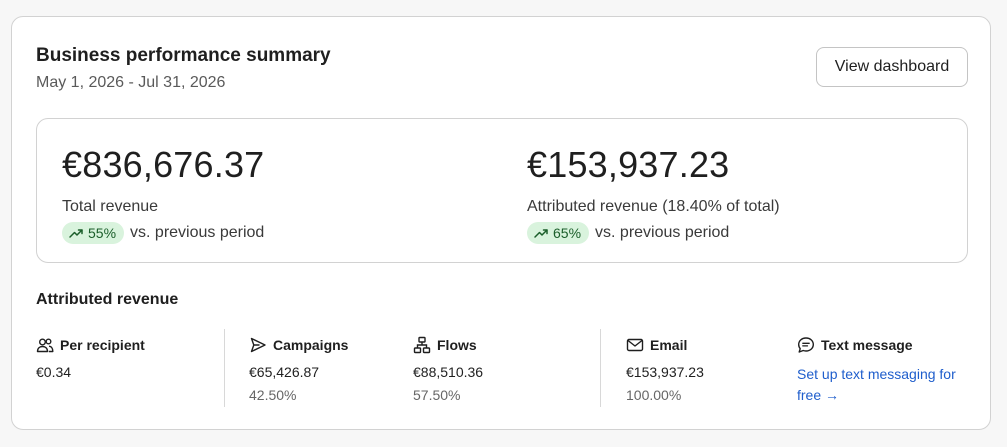 The height and width of the screenshot is (447, 1007). What do you see at coordinates (102, 233) in the screenshot?
I see `change-percent: 55%` at bounding box center [102, 233].